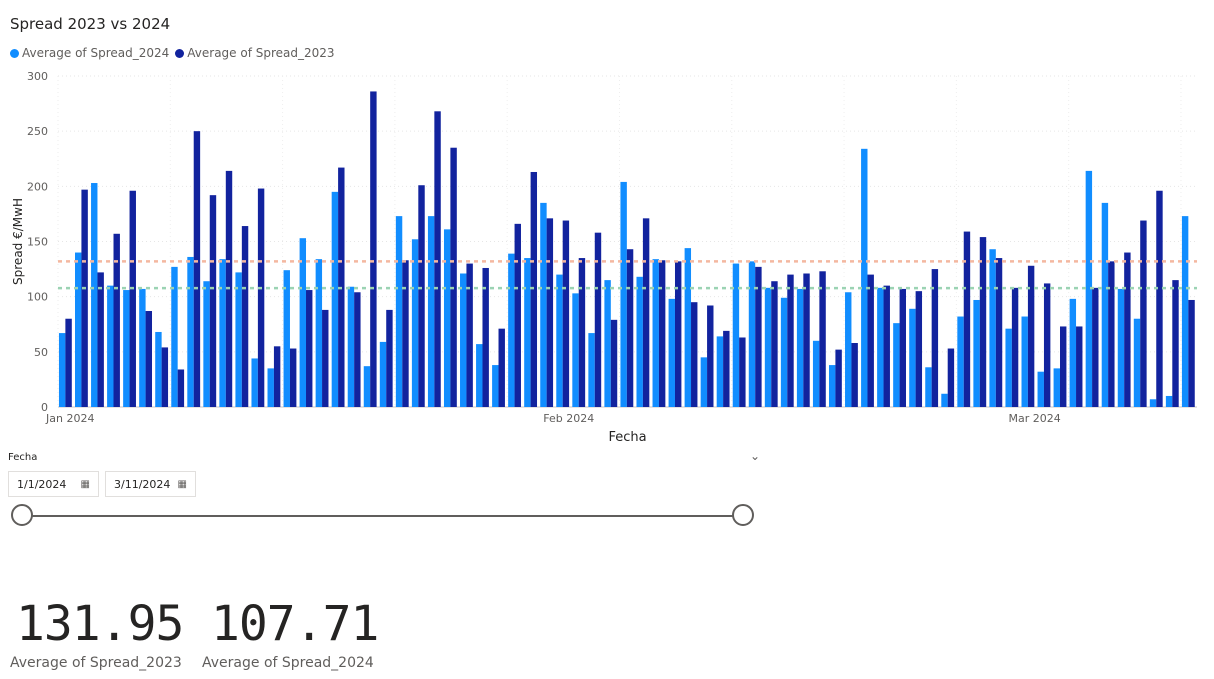  What do you see at coordinates (627, 437) in the screenshot?
I see `x-axis-title: Fecha` at bounding box center [627, 437].